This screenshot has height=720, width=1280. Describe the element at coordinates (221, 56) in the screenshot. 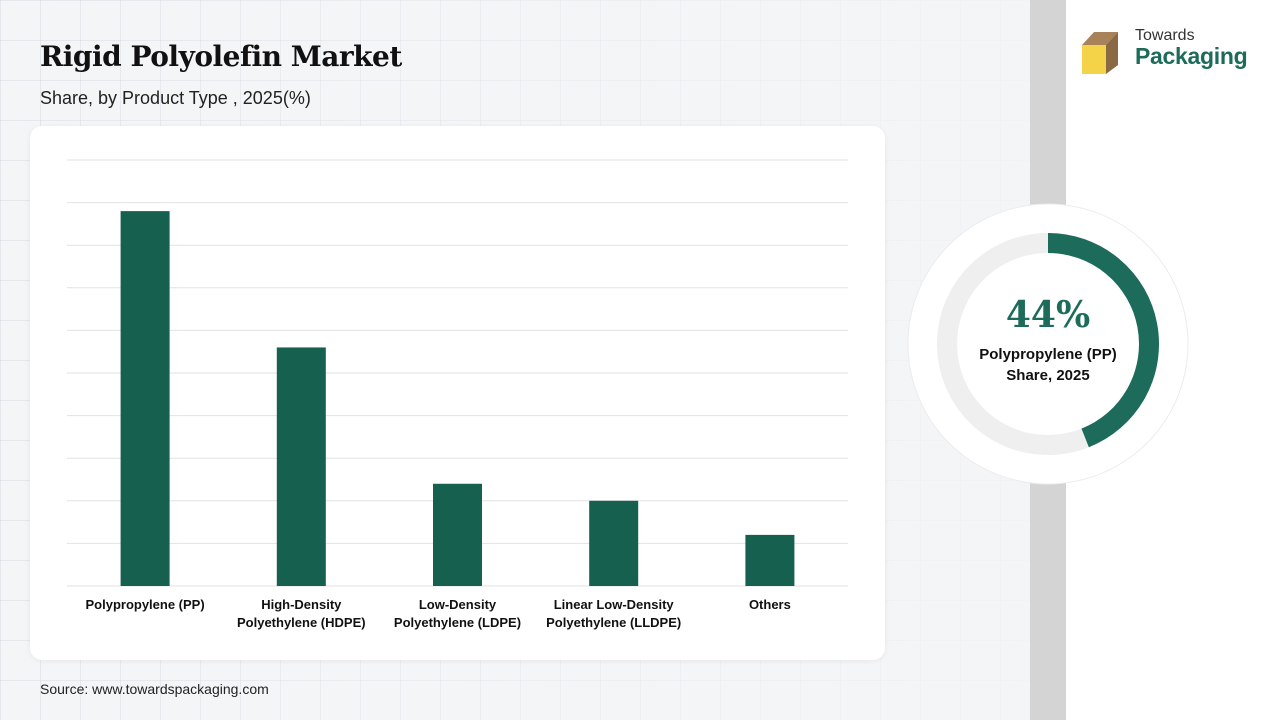

I see `page-title: Rigid Polyolefin Market` at that location.